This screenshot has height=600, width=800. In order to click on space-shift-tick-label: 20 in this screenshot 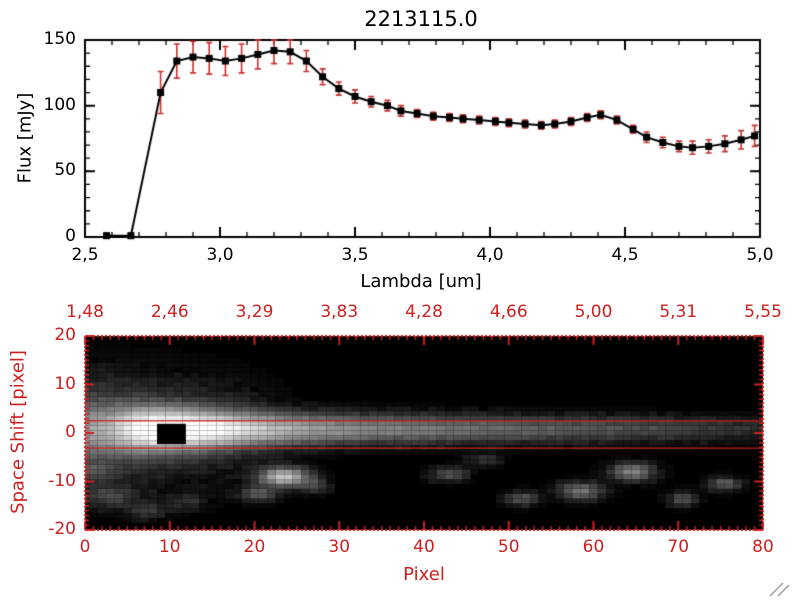, I will do `click(65, 335)`.